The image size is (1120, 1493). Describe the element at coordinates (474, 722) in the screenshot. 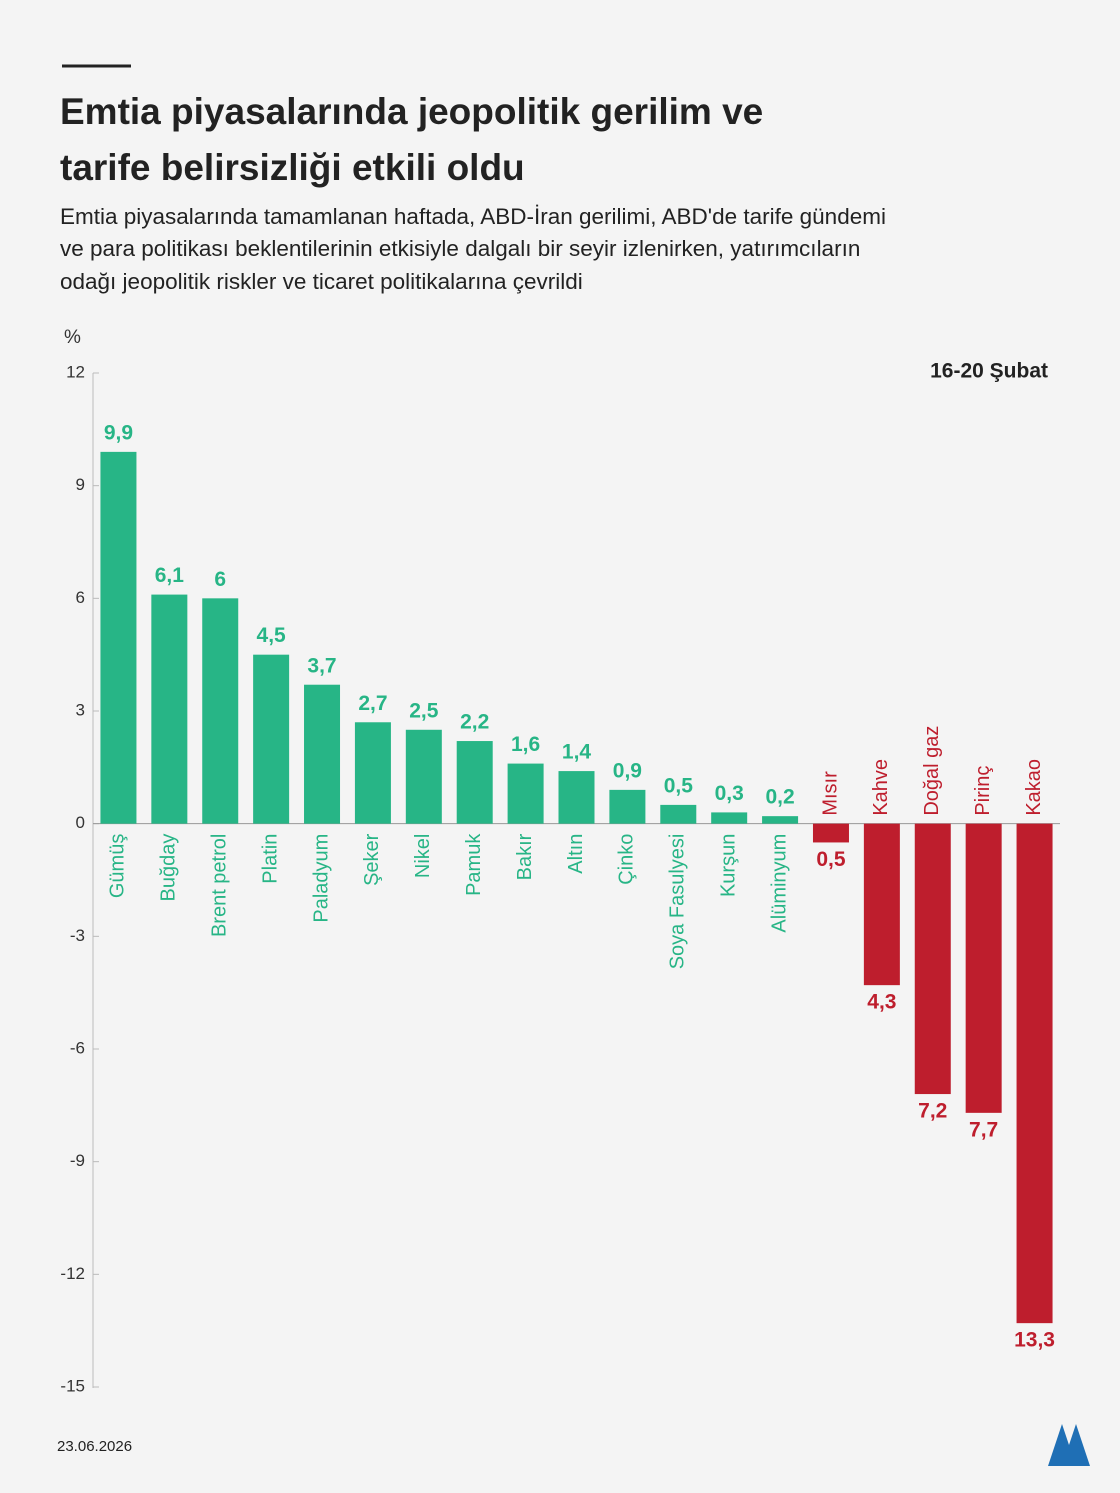

I see `value-label: 2,2` at that location.